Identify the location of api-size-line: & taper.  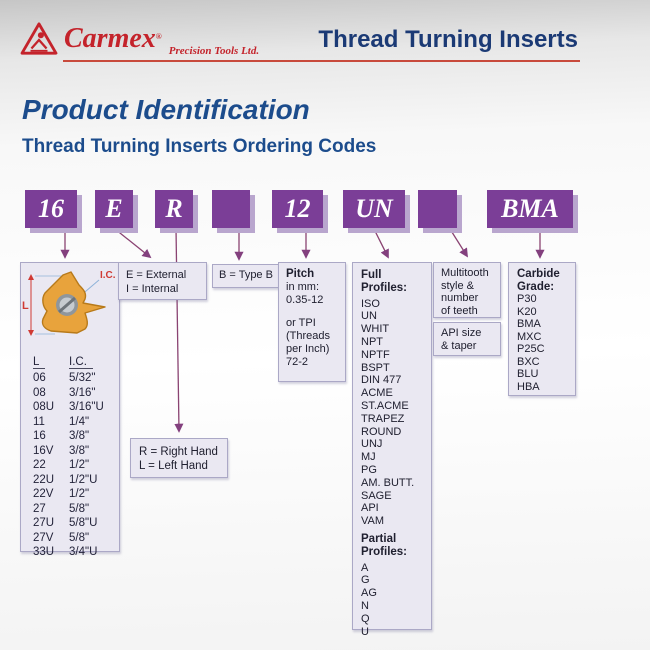
(459, 345).